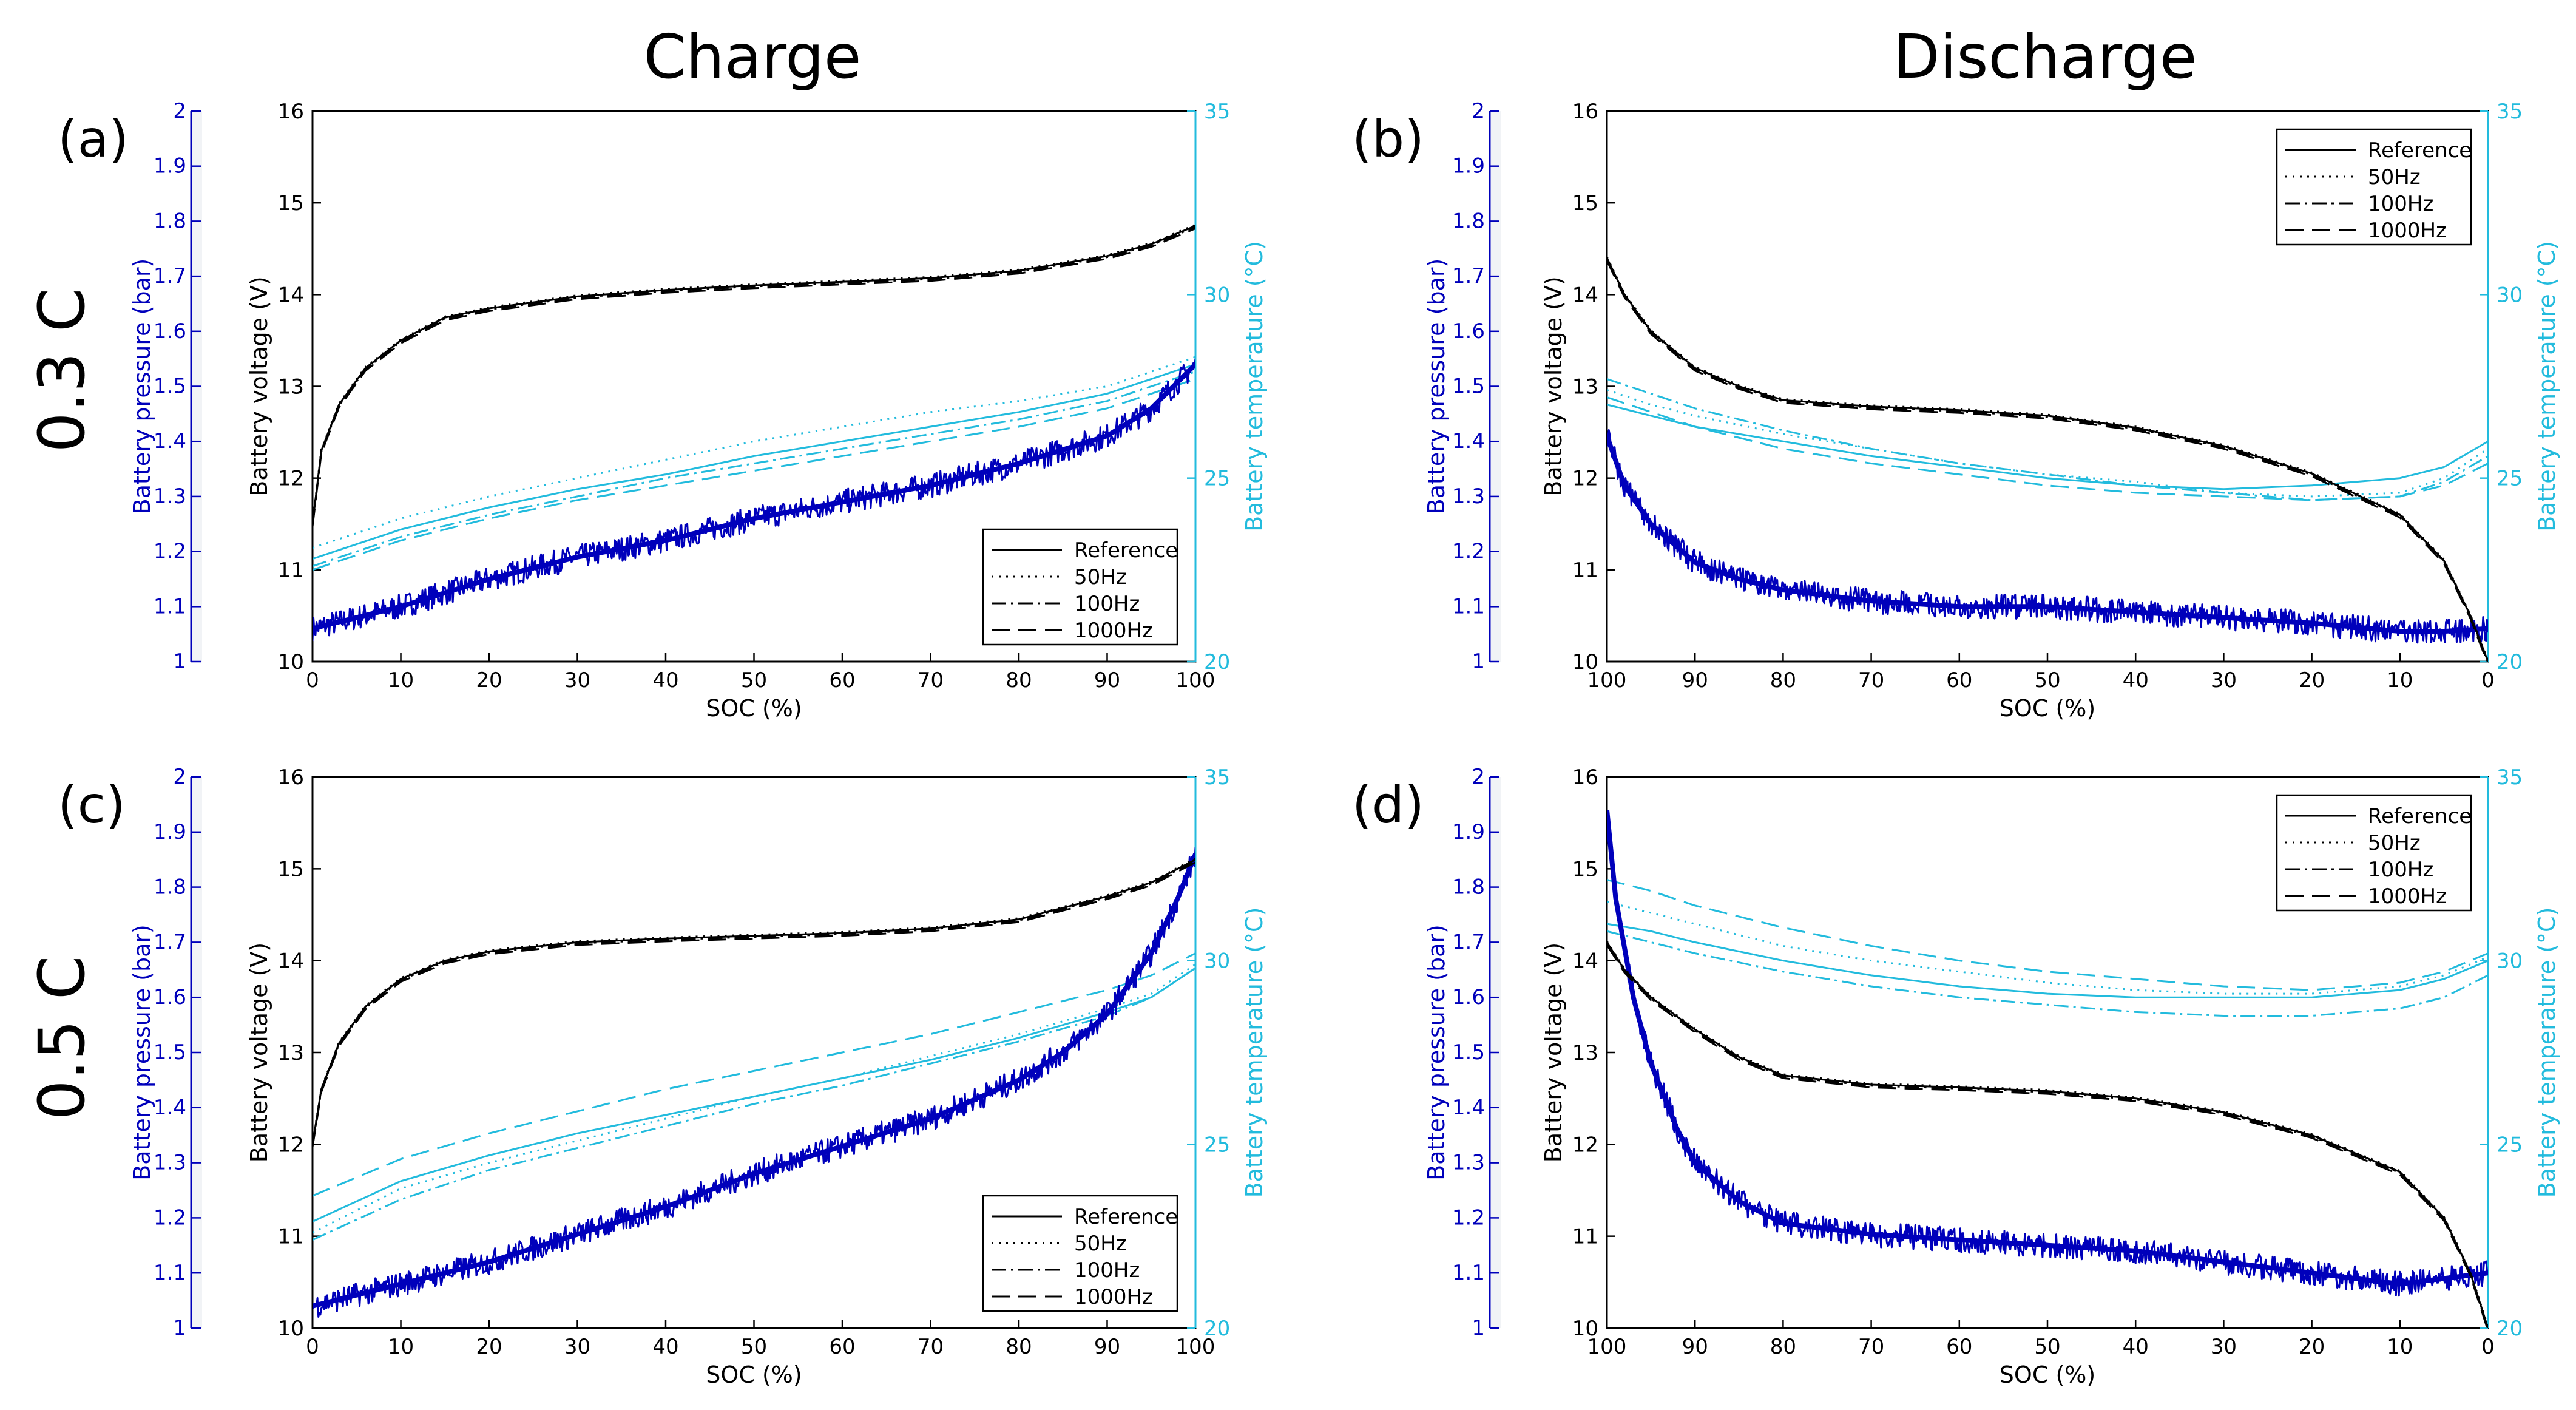  I want to click on temperature-tick-label: 20, so click(1217, 662).